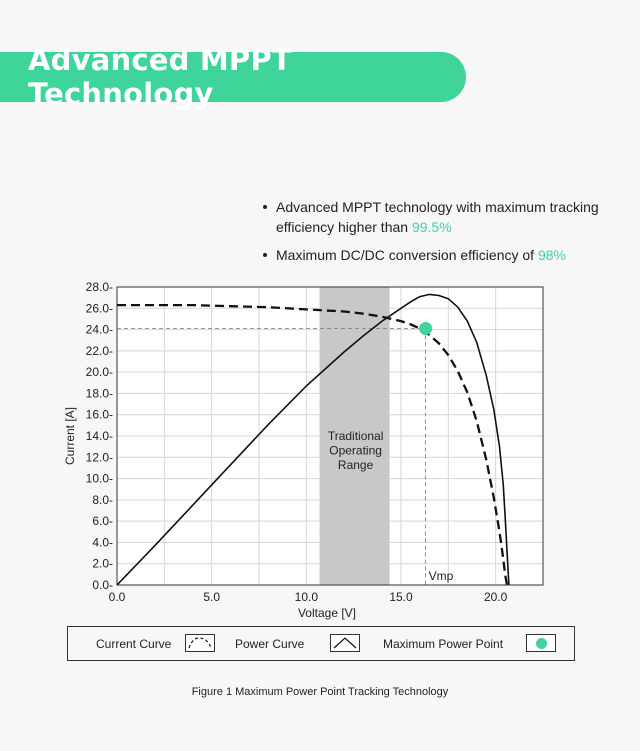  What do you see at coordinates (99, 393) in the screenshot?
I see `y-tick-label: 18.0-` at bounding box center [99, 393].